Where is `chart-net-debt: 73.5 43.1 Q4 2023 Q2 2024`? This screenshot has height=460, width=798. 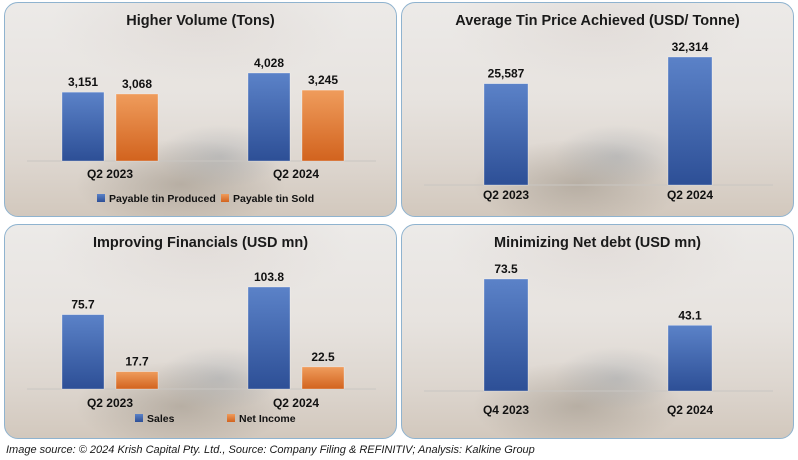
chart-net-debt: 73.5 43.1 Q4 2023 Q2 2024 is located at coordinates (598, 339).